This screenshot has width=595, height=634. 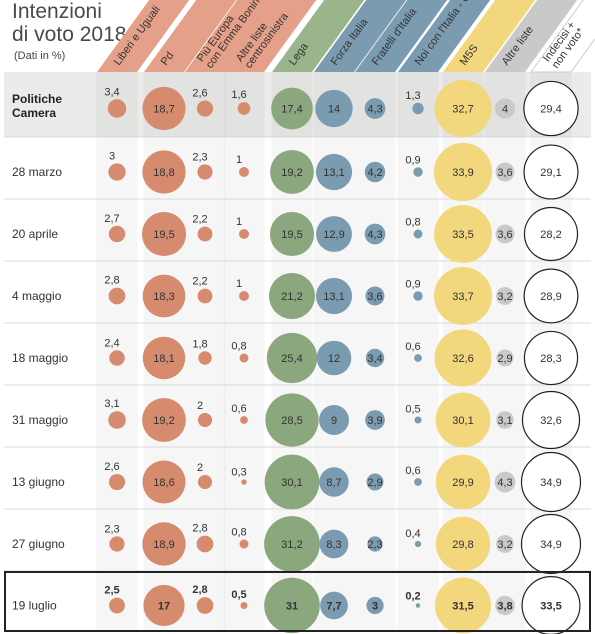 I want to click on data-label: 0,6, so click(x=412, y=471).